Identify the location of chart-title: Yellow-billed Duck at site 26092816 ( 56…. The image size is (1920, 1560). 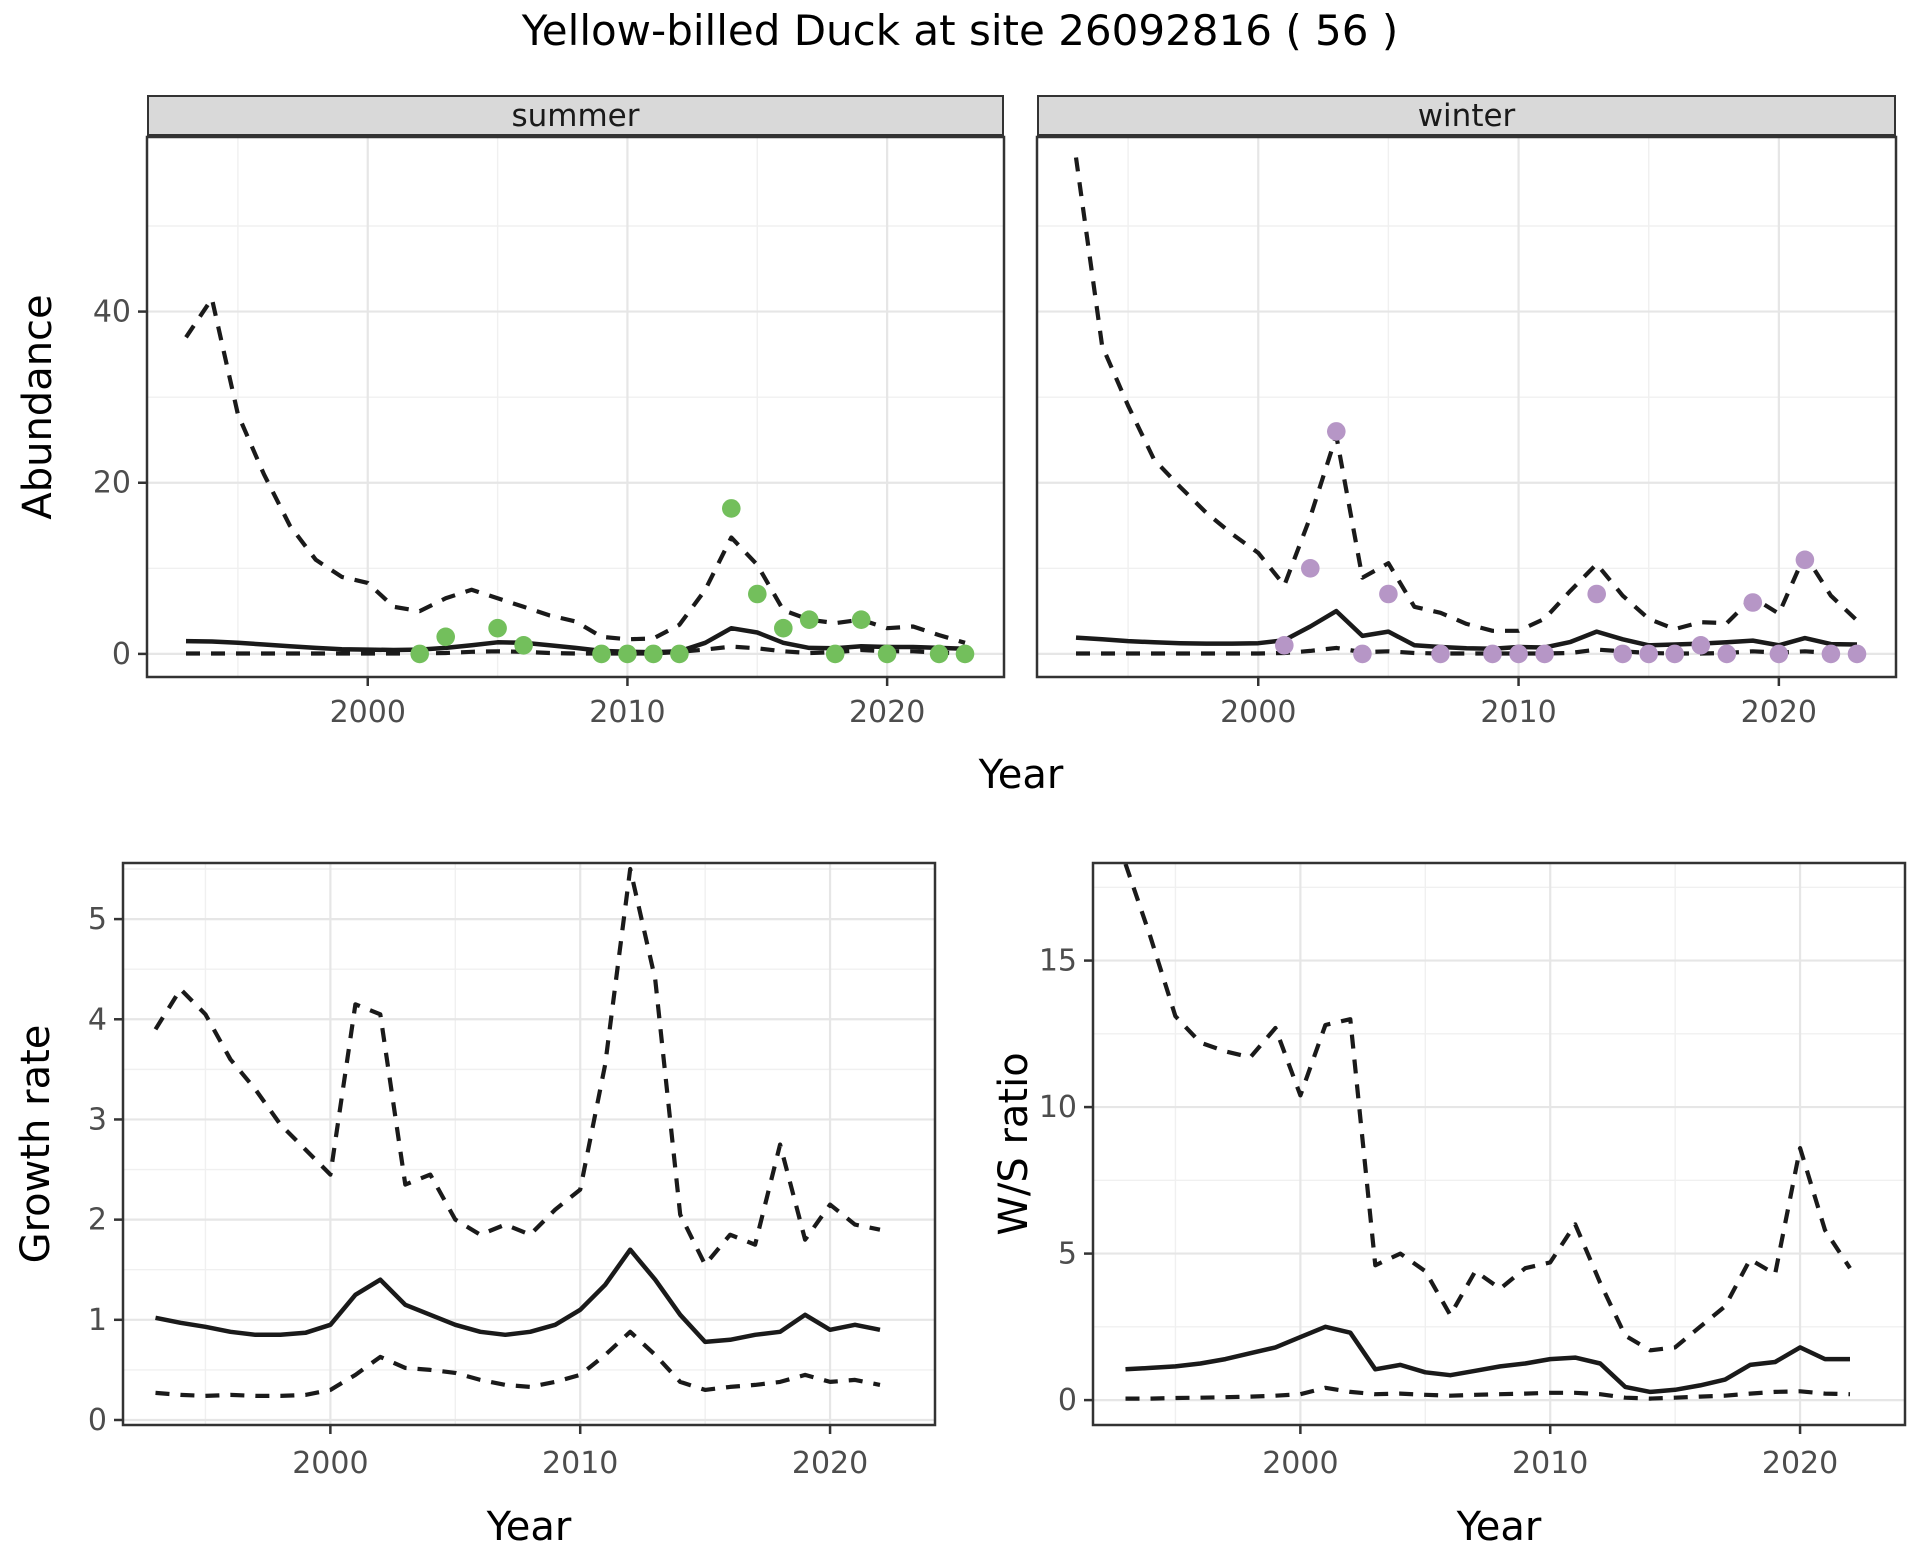
(960, 30).